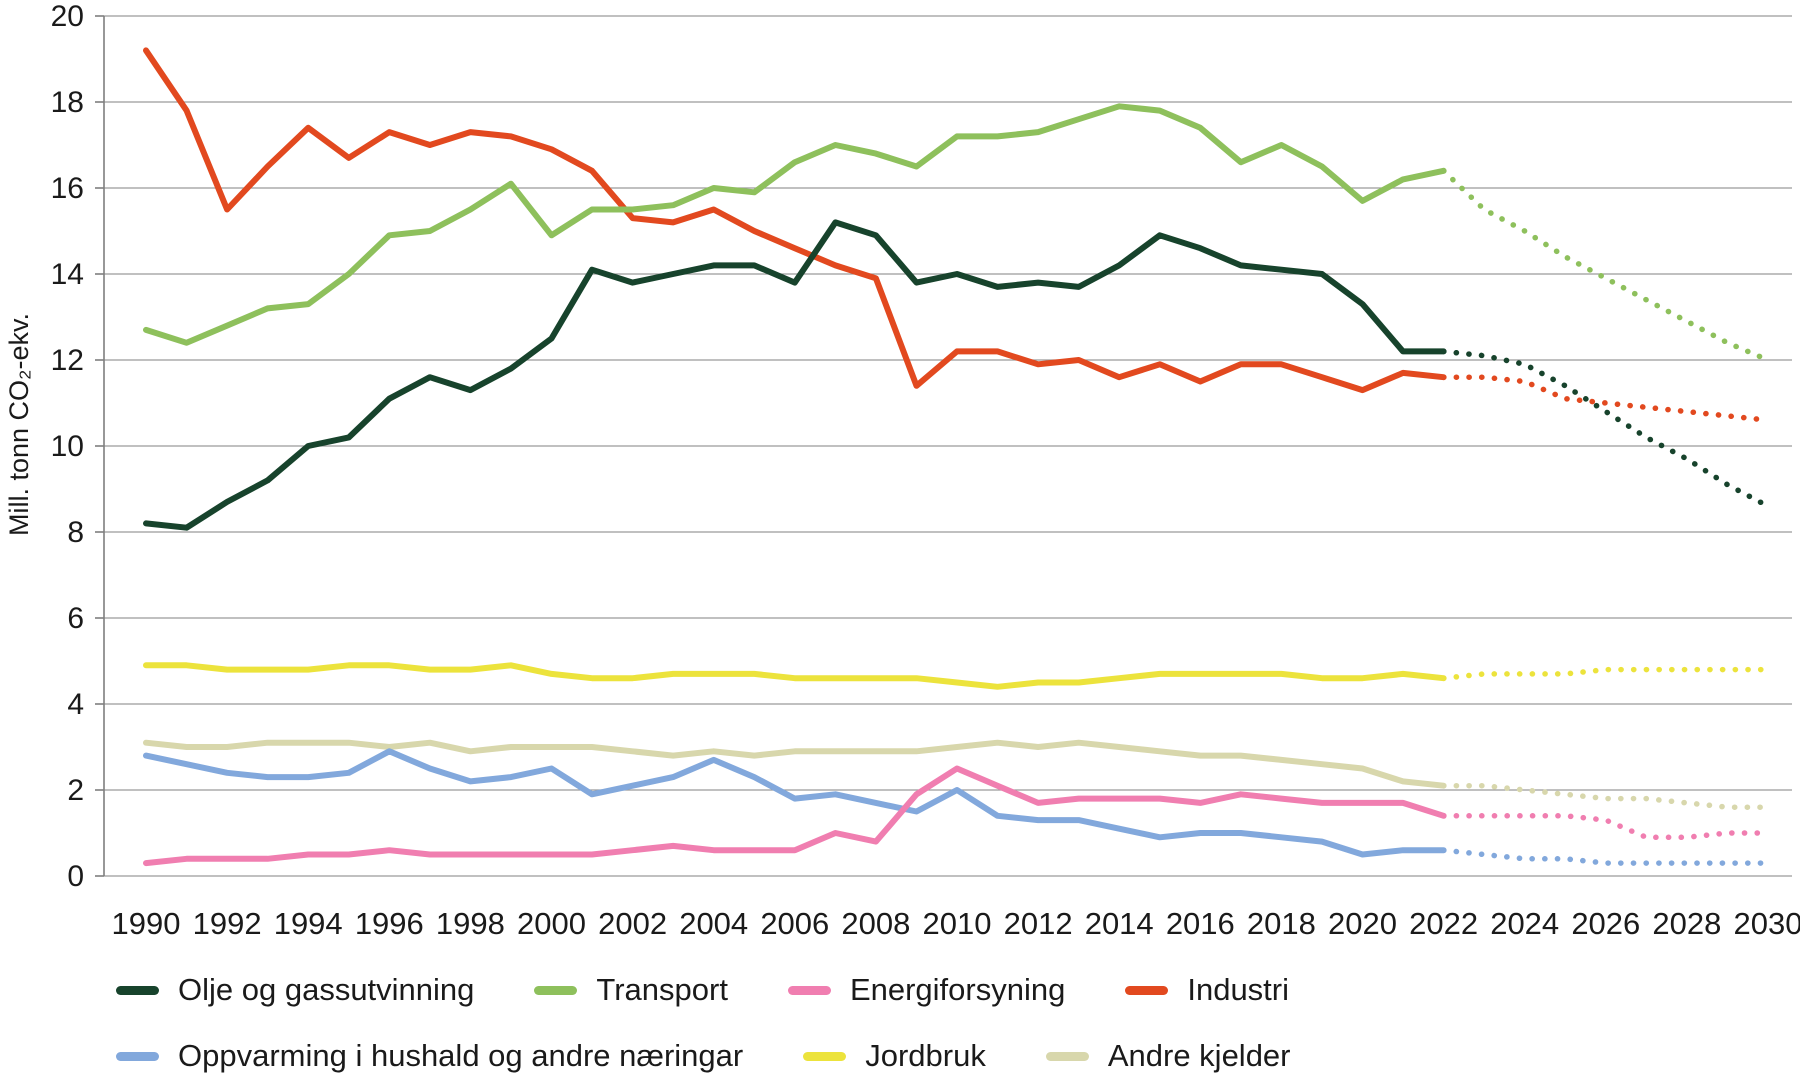 The height and width of the screenshot is (1085, 1800). I want to click on x-tick-label-2012: 2012, so click(1038, 923).